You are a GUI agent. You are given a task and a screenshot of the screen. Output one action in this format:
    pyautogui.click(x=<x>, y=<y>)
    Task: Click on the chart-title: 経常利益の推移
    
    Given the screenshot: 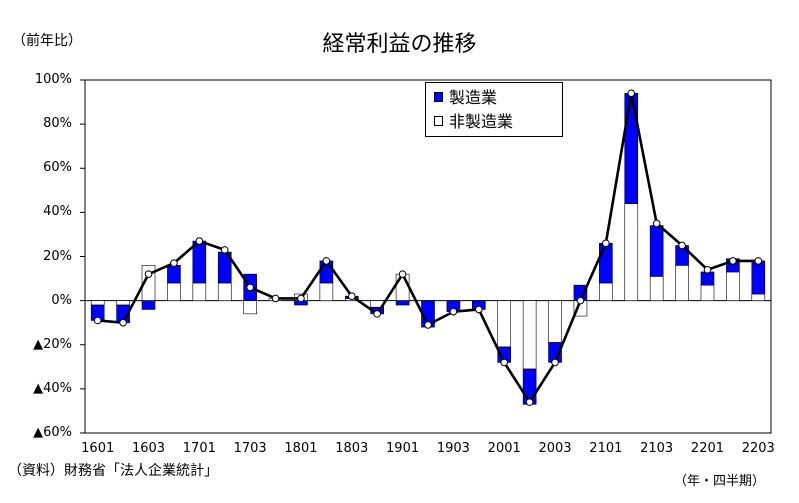 What is the action you would take?
    pyautogui.click(x=399, y=44)
    